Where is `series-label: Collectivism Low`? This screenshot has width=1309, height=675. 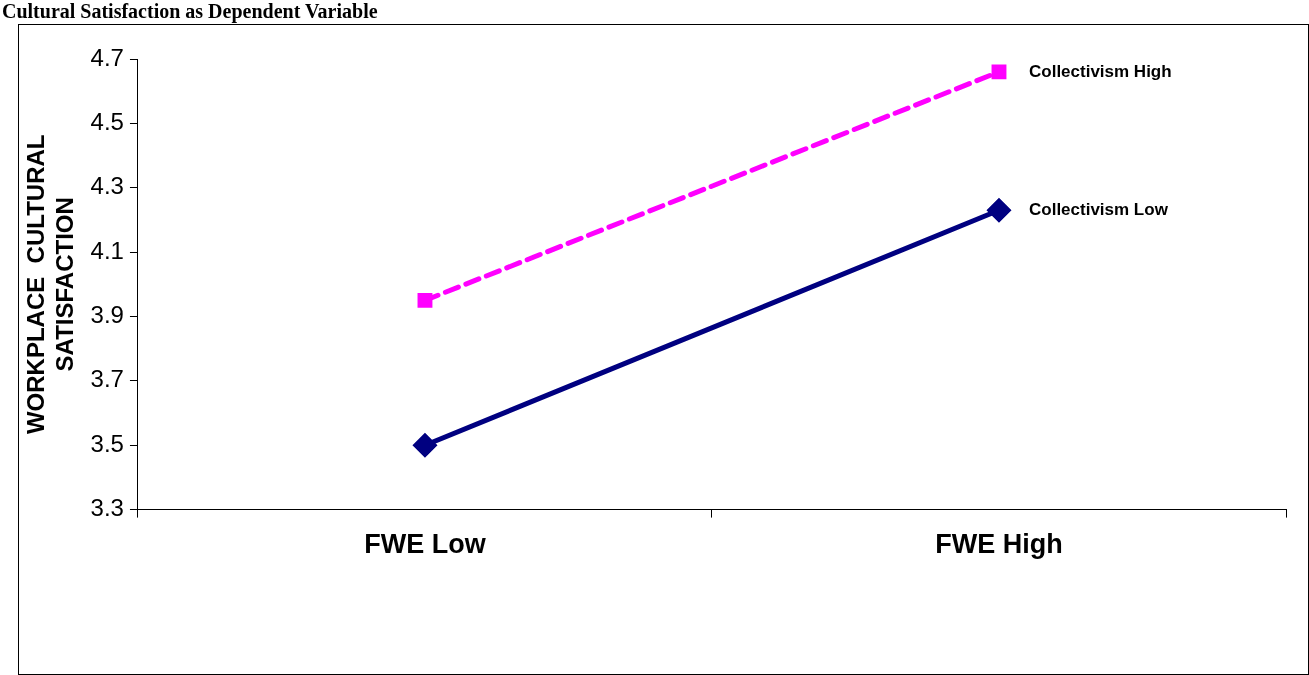 series-label: Collectivism Low is located at coordinates (1098, 209).